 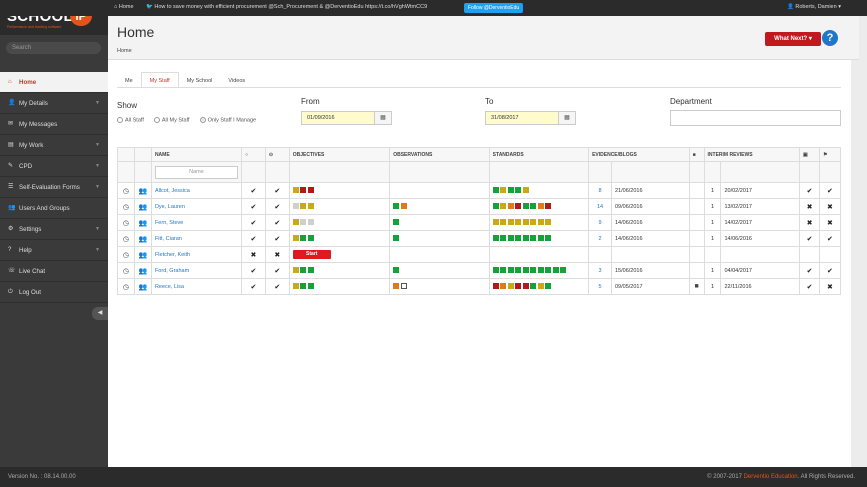 I want to click on topbar-home-link: ⌂ Home, so click(x=124, y=7).